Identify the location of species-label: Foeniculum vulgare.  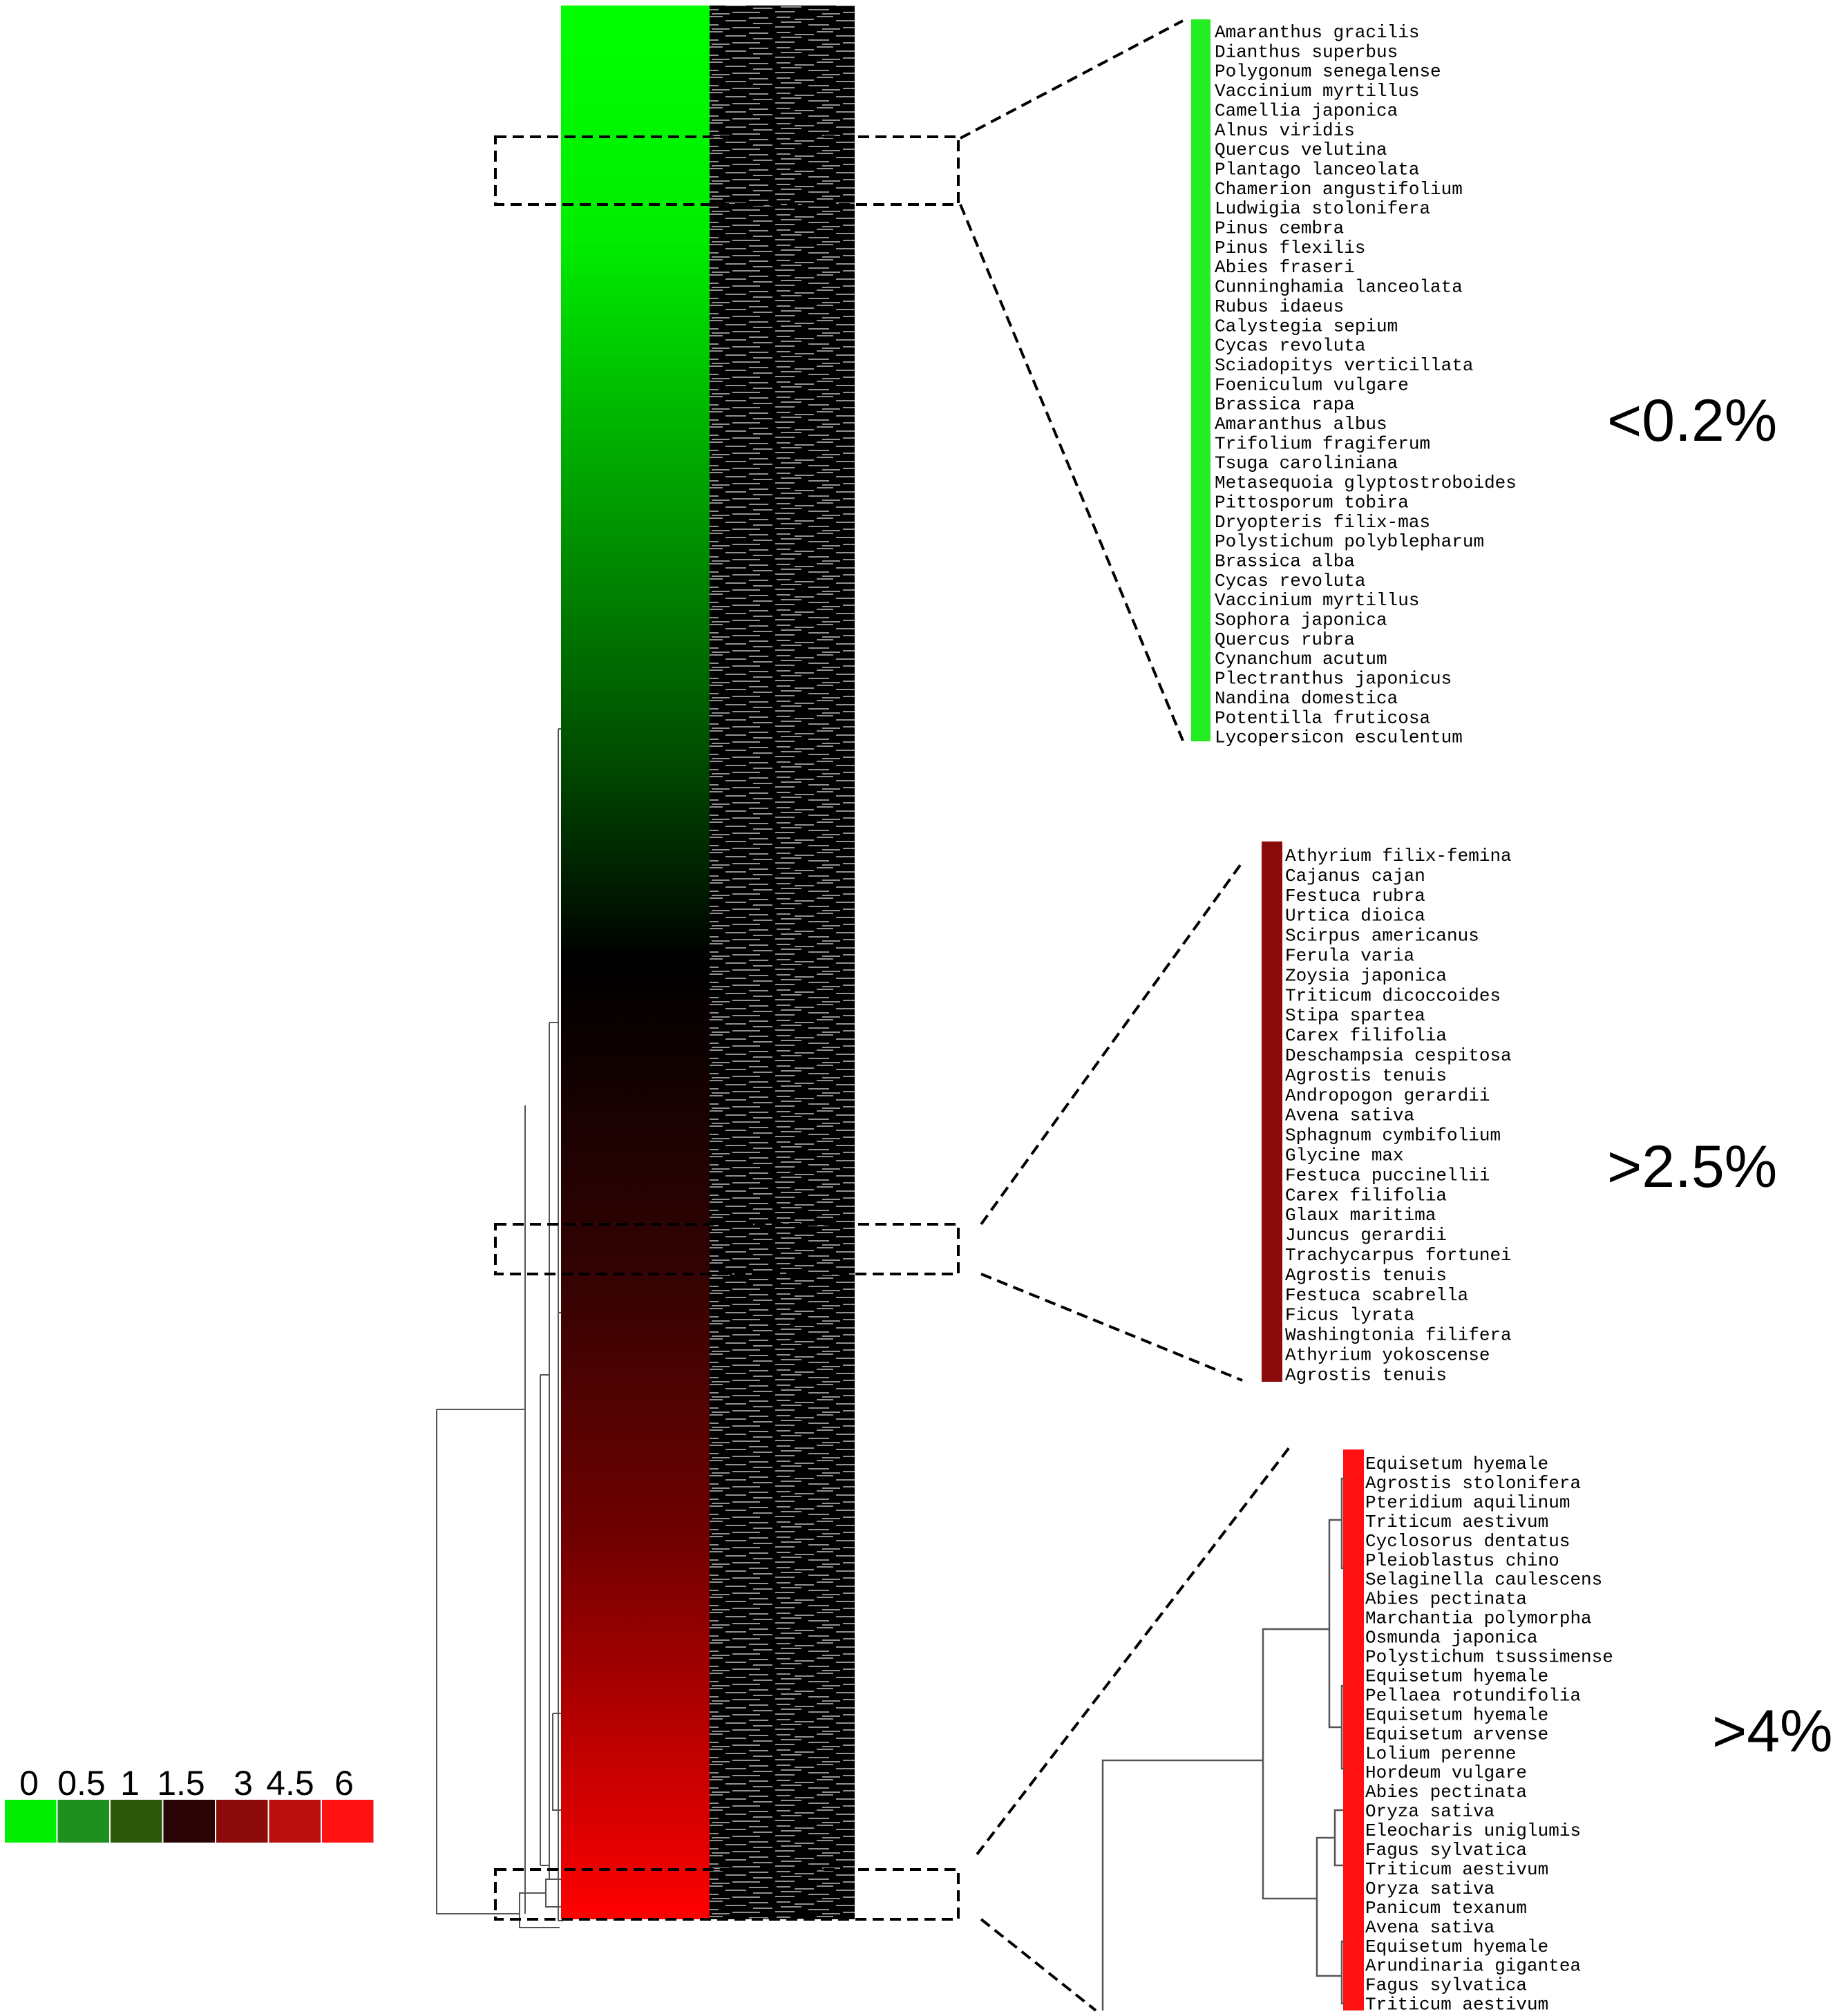
(1312, 384).